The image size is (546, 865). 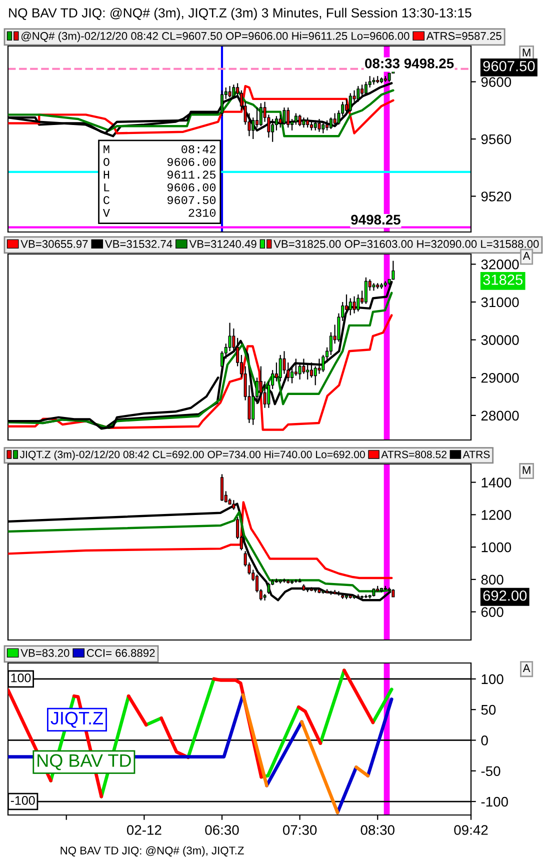 What do you see at coordinates (299, 830) in the screenshot?
I see `x-tick-label: 07:30` at bounding box center [299, 830].